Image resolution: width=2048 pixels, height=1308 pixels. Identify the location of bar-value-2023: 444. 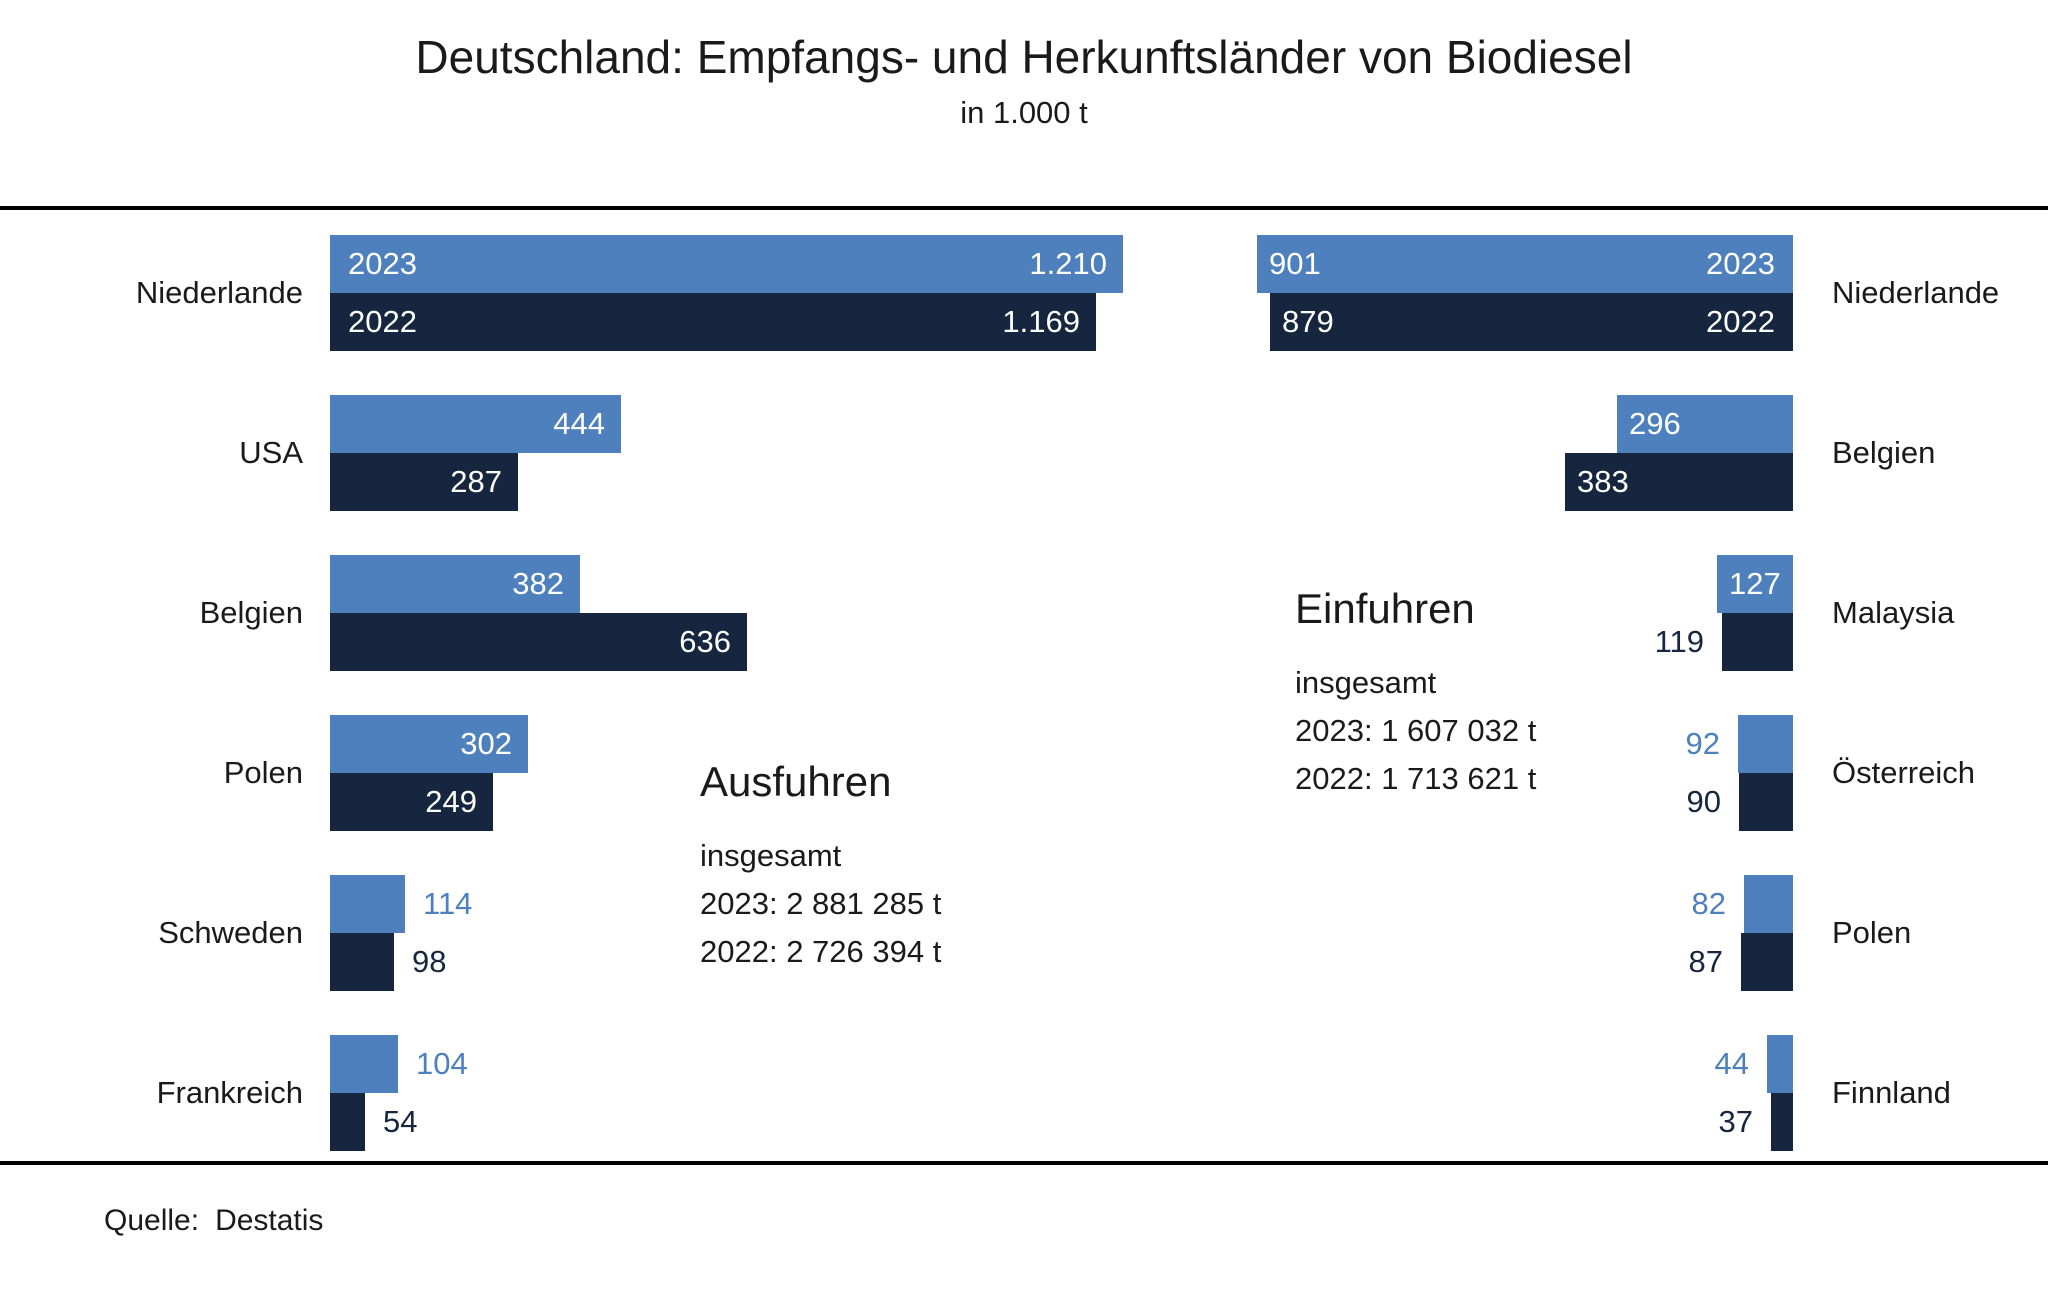
(579, 423).